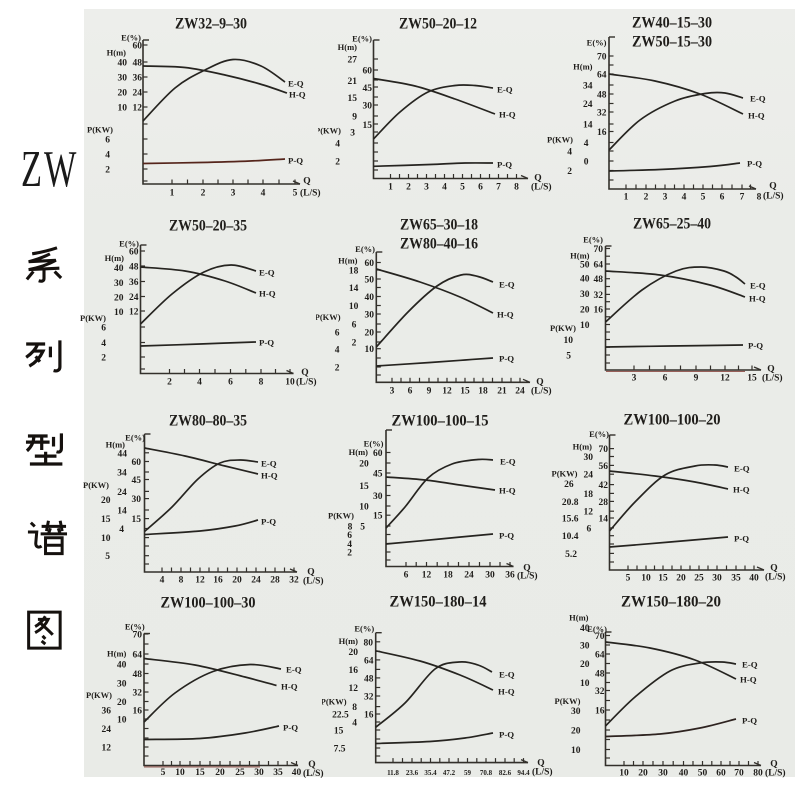 The width and height of the screenshot is (795, 787). Describe the element at coordinates (449, 773) in the screenshot. I see `svg-text: 47.2` at that location.